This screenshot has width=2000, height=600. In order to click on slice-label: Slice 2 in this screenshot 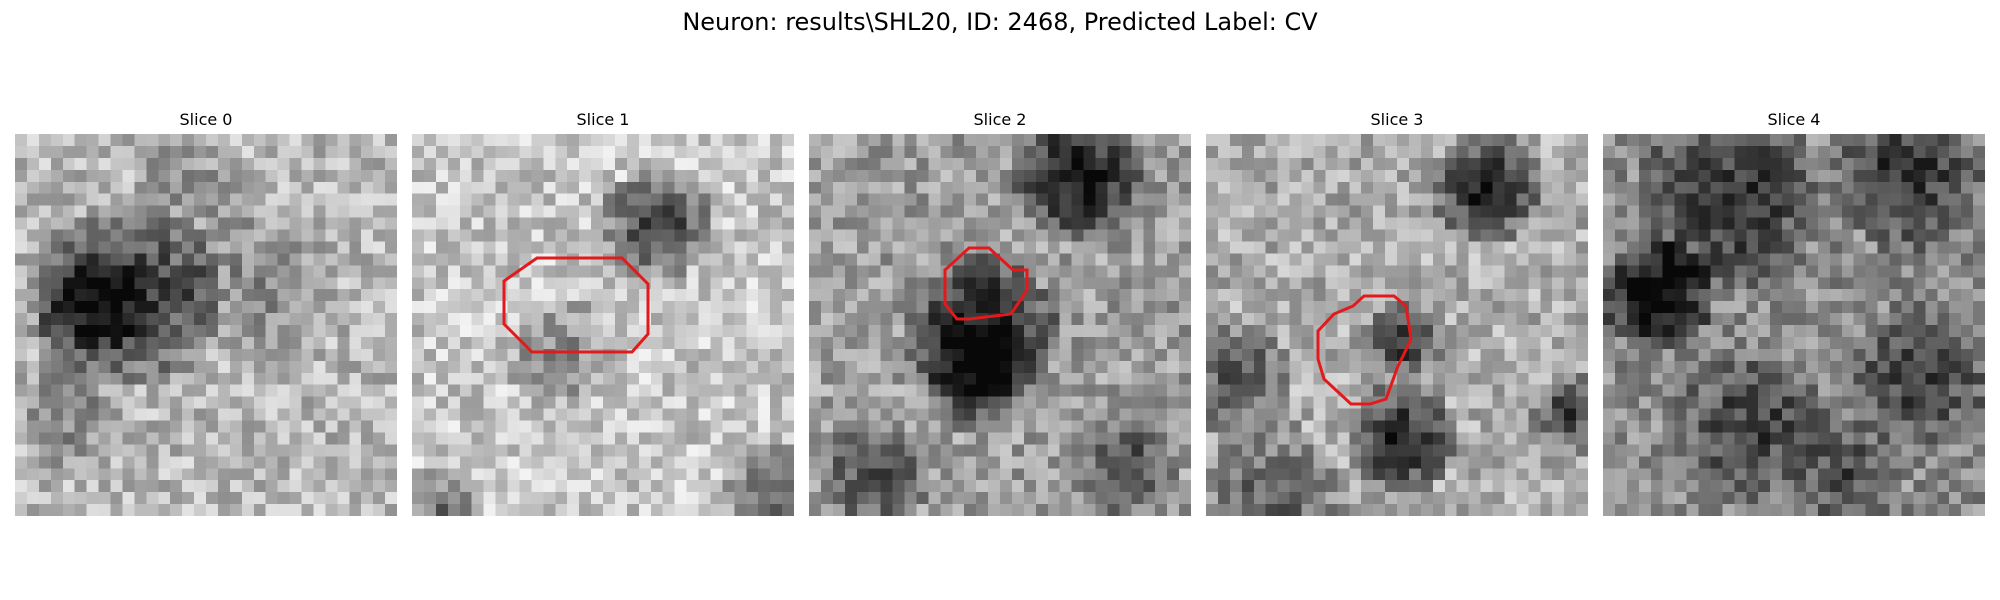, I will do `click(1000, 119)`.